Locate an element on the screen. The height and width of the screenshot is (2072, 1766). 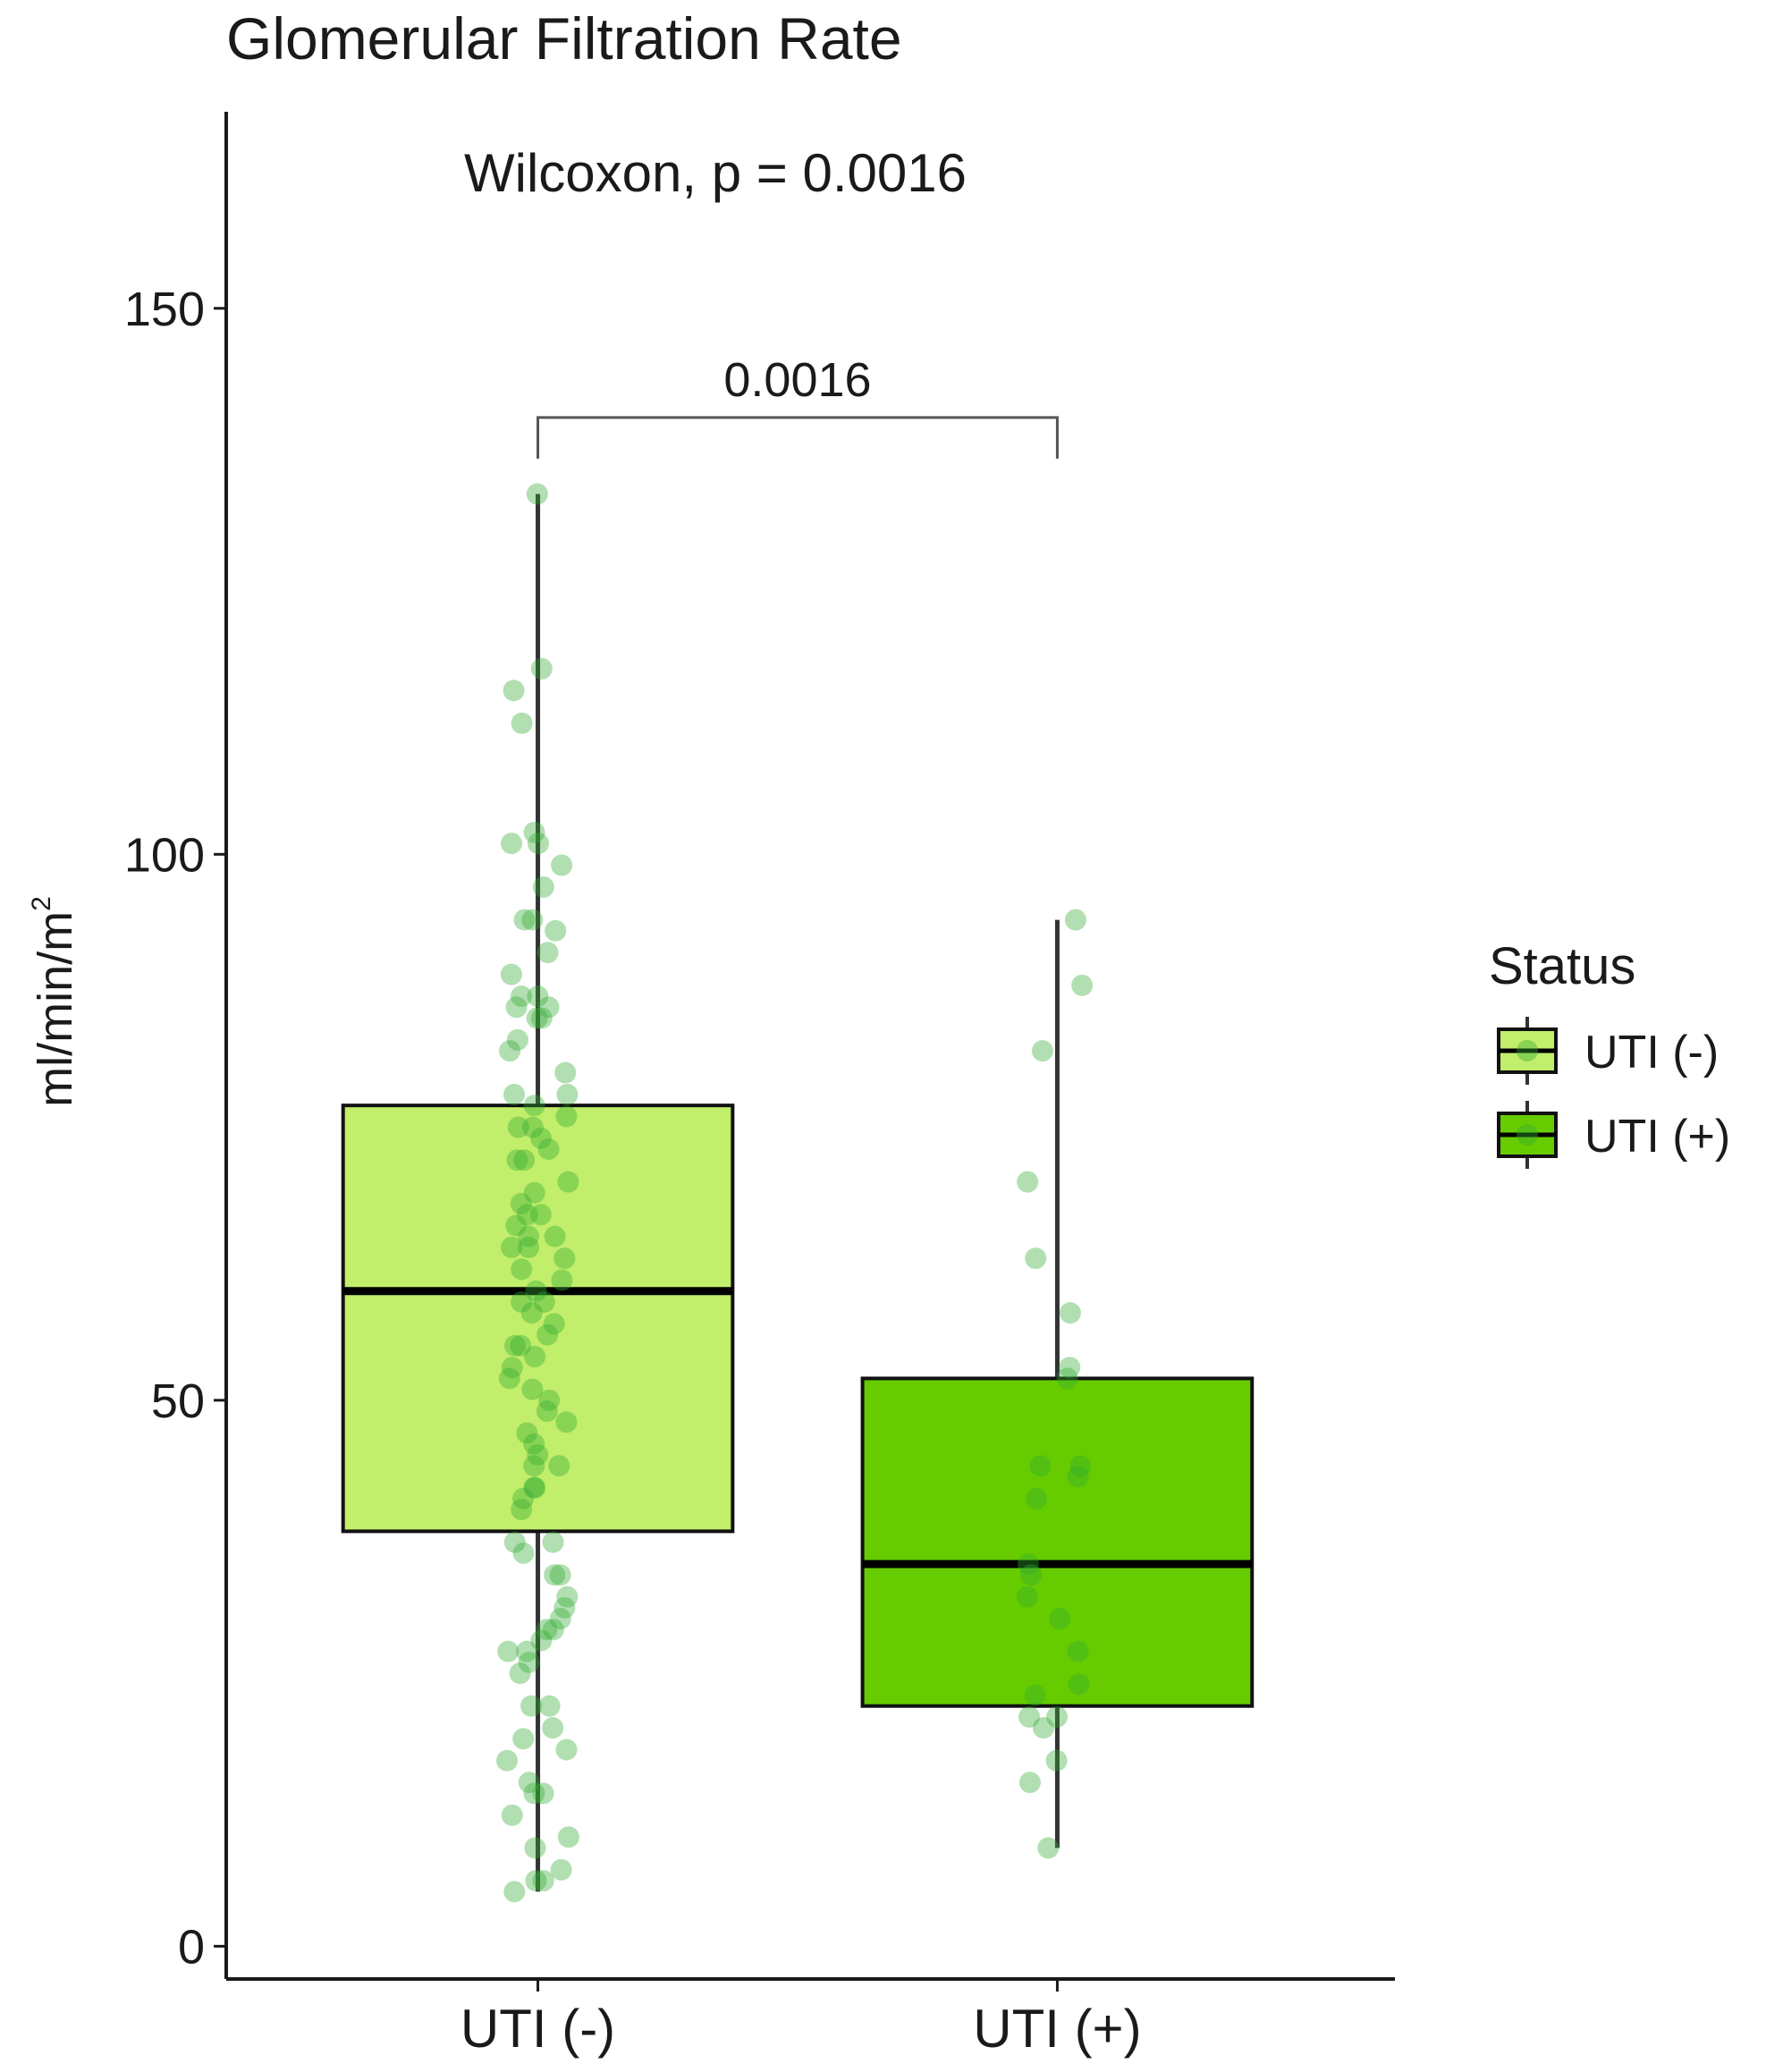
legend-entry: UTI (+) is located at coordinates (1613, 1135).